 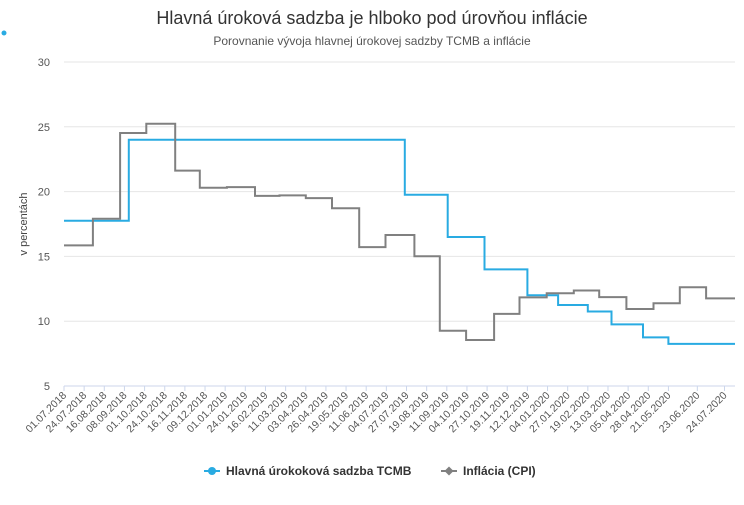 What do you see at coordinates (212, 471) in the screenshot?
I see `legend-circle-icon` at bounding box center [212, 471].